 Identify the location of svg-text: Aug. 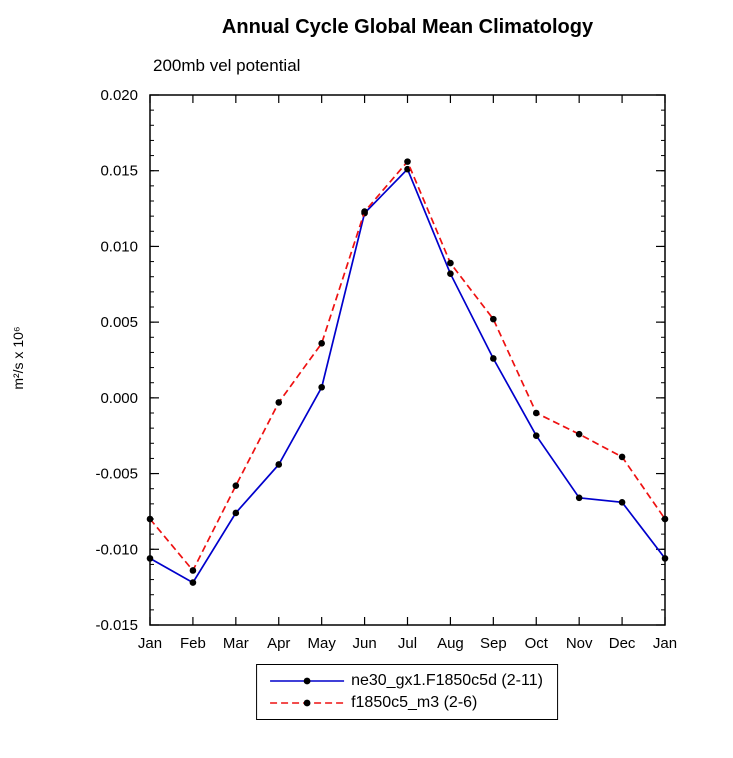
(450, 643).